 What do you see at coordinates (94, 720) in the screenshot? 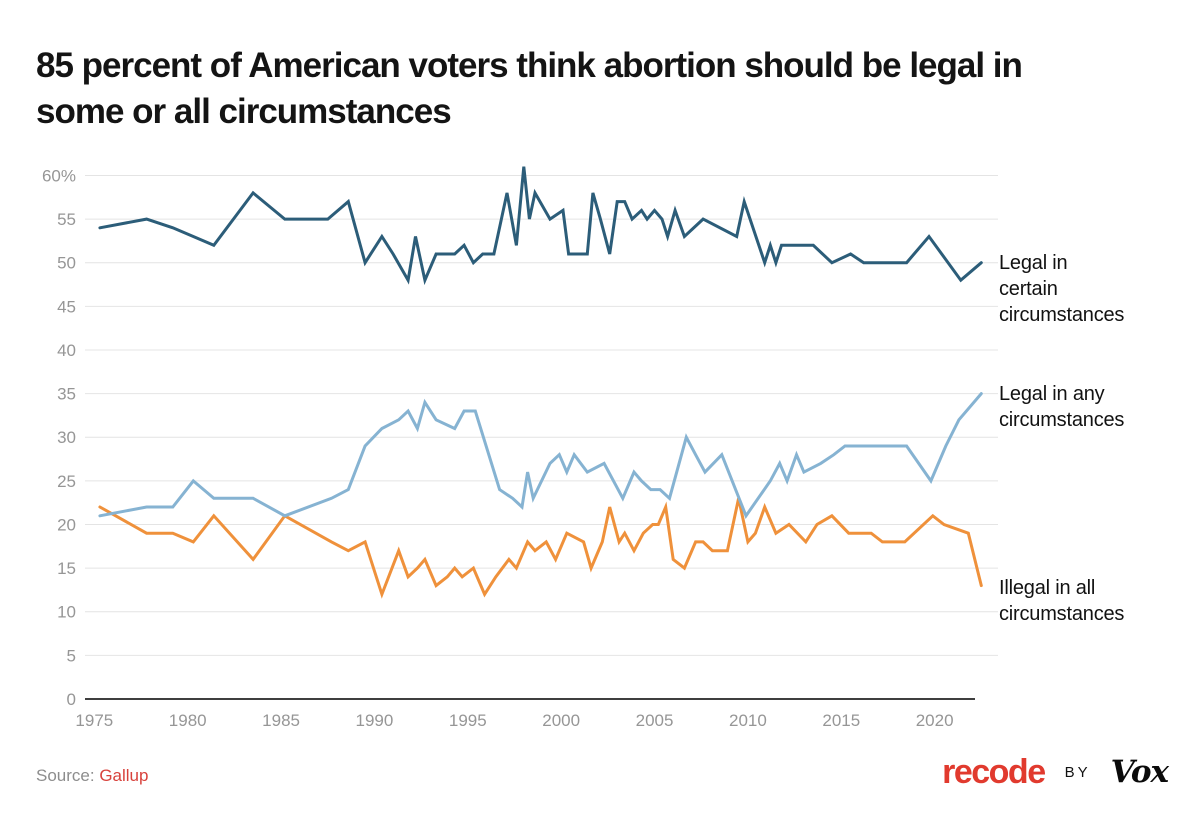
I see `x-tick-label: 1975` at bounding box center [94, 720].